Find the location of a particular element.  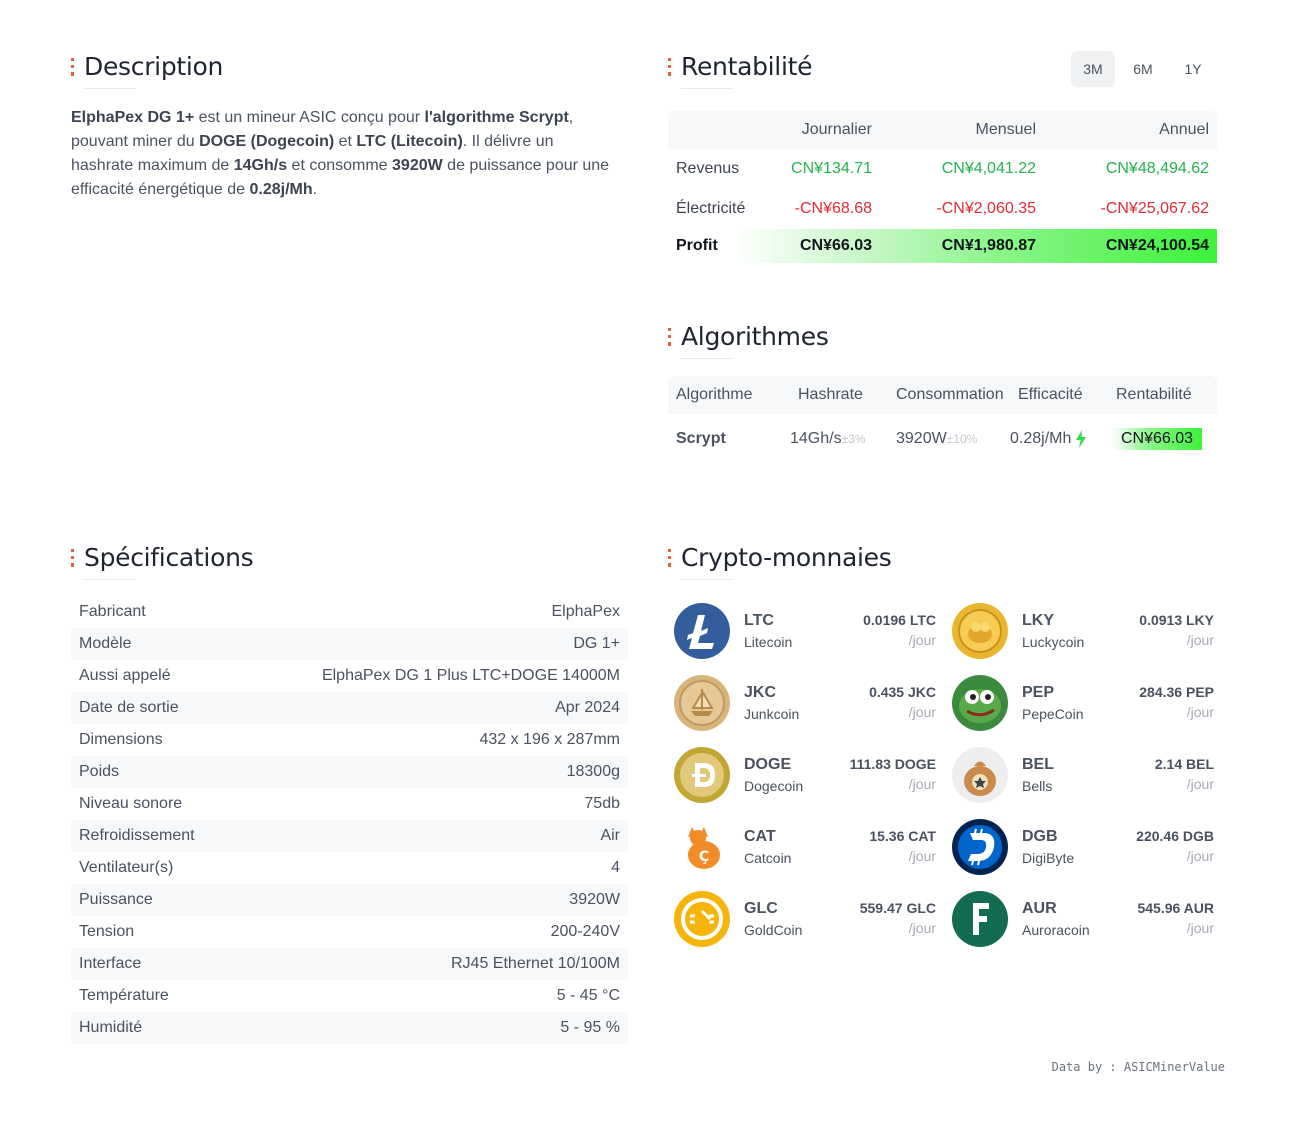

profit-yearly: CN¥24,100.54 is located at coordinates (1157, 245).